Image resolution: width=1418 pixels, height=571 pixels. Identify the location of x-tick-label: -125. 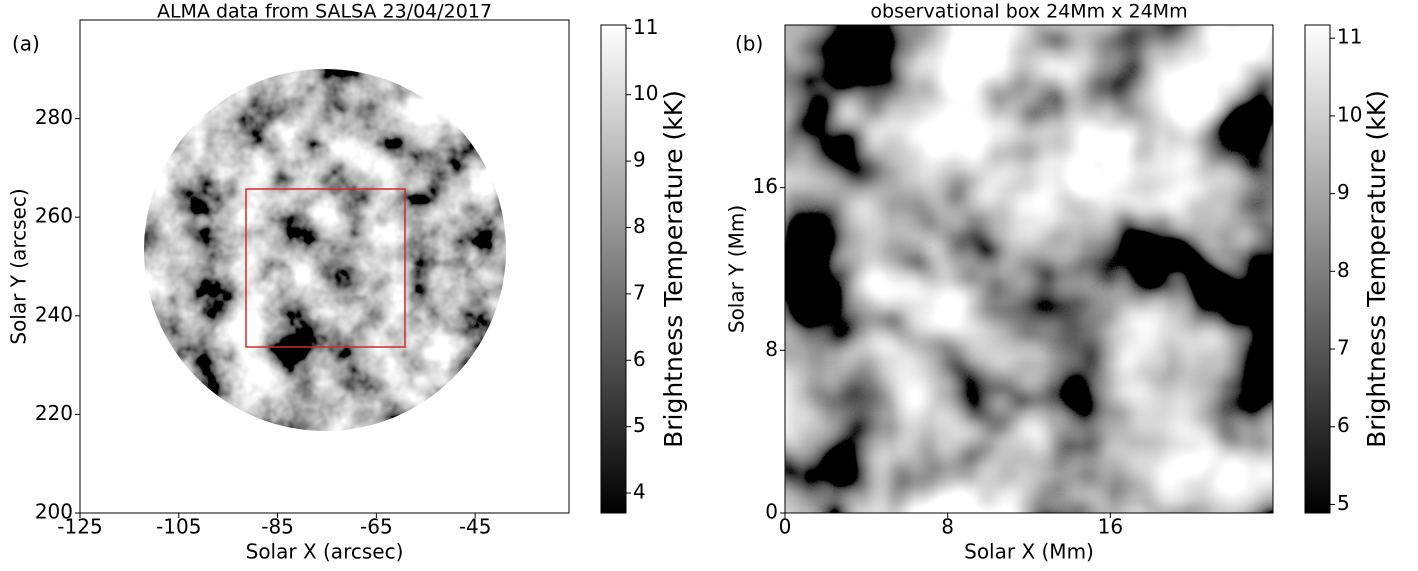
(79, 527).